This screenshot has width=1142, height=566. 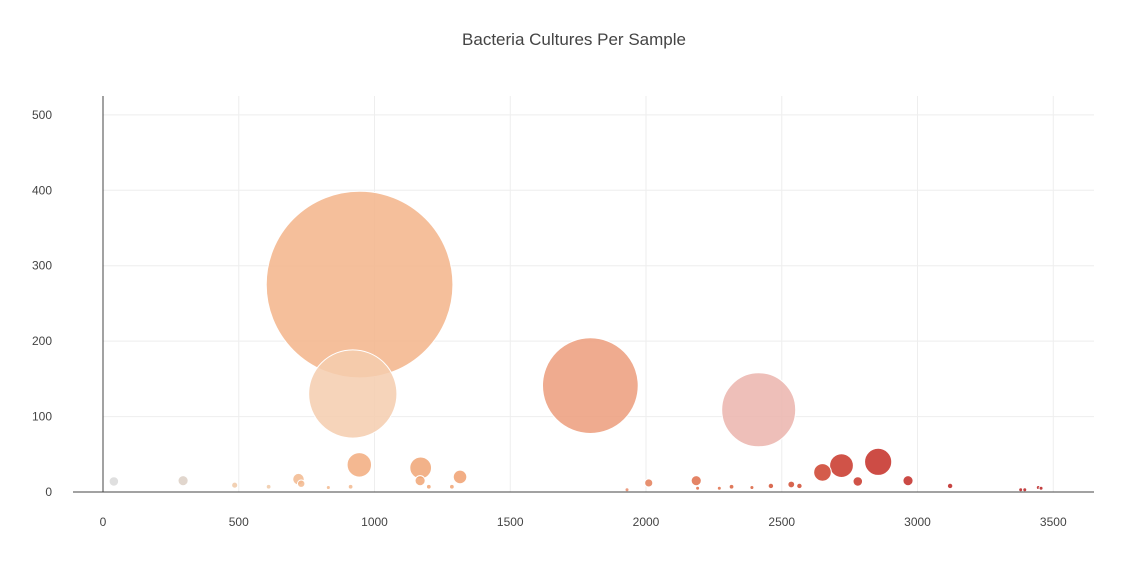 I want to click on chart-title: Bacteria Cultures Per Sample, so click(x=574, y=39).